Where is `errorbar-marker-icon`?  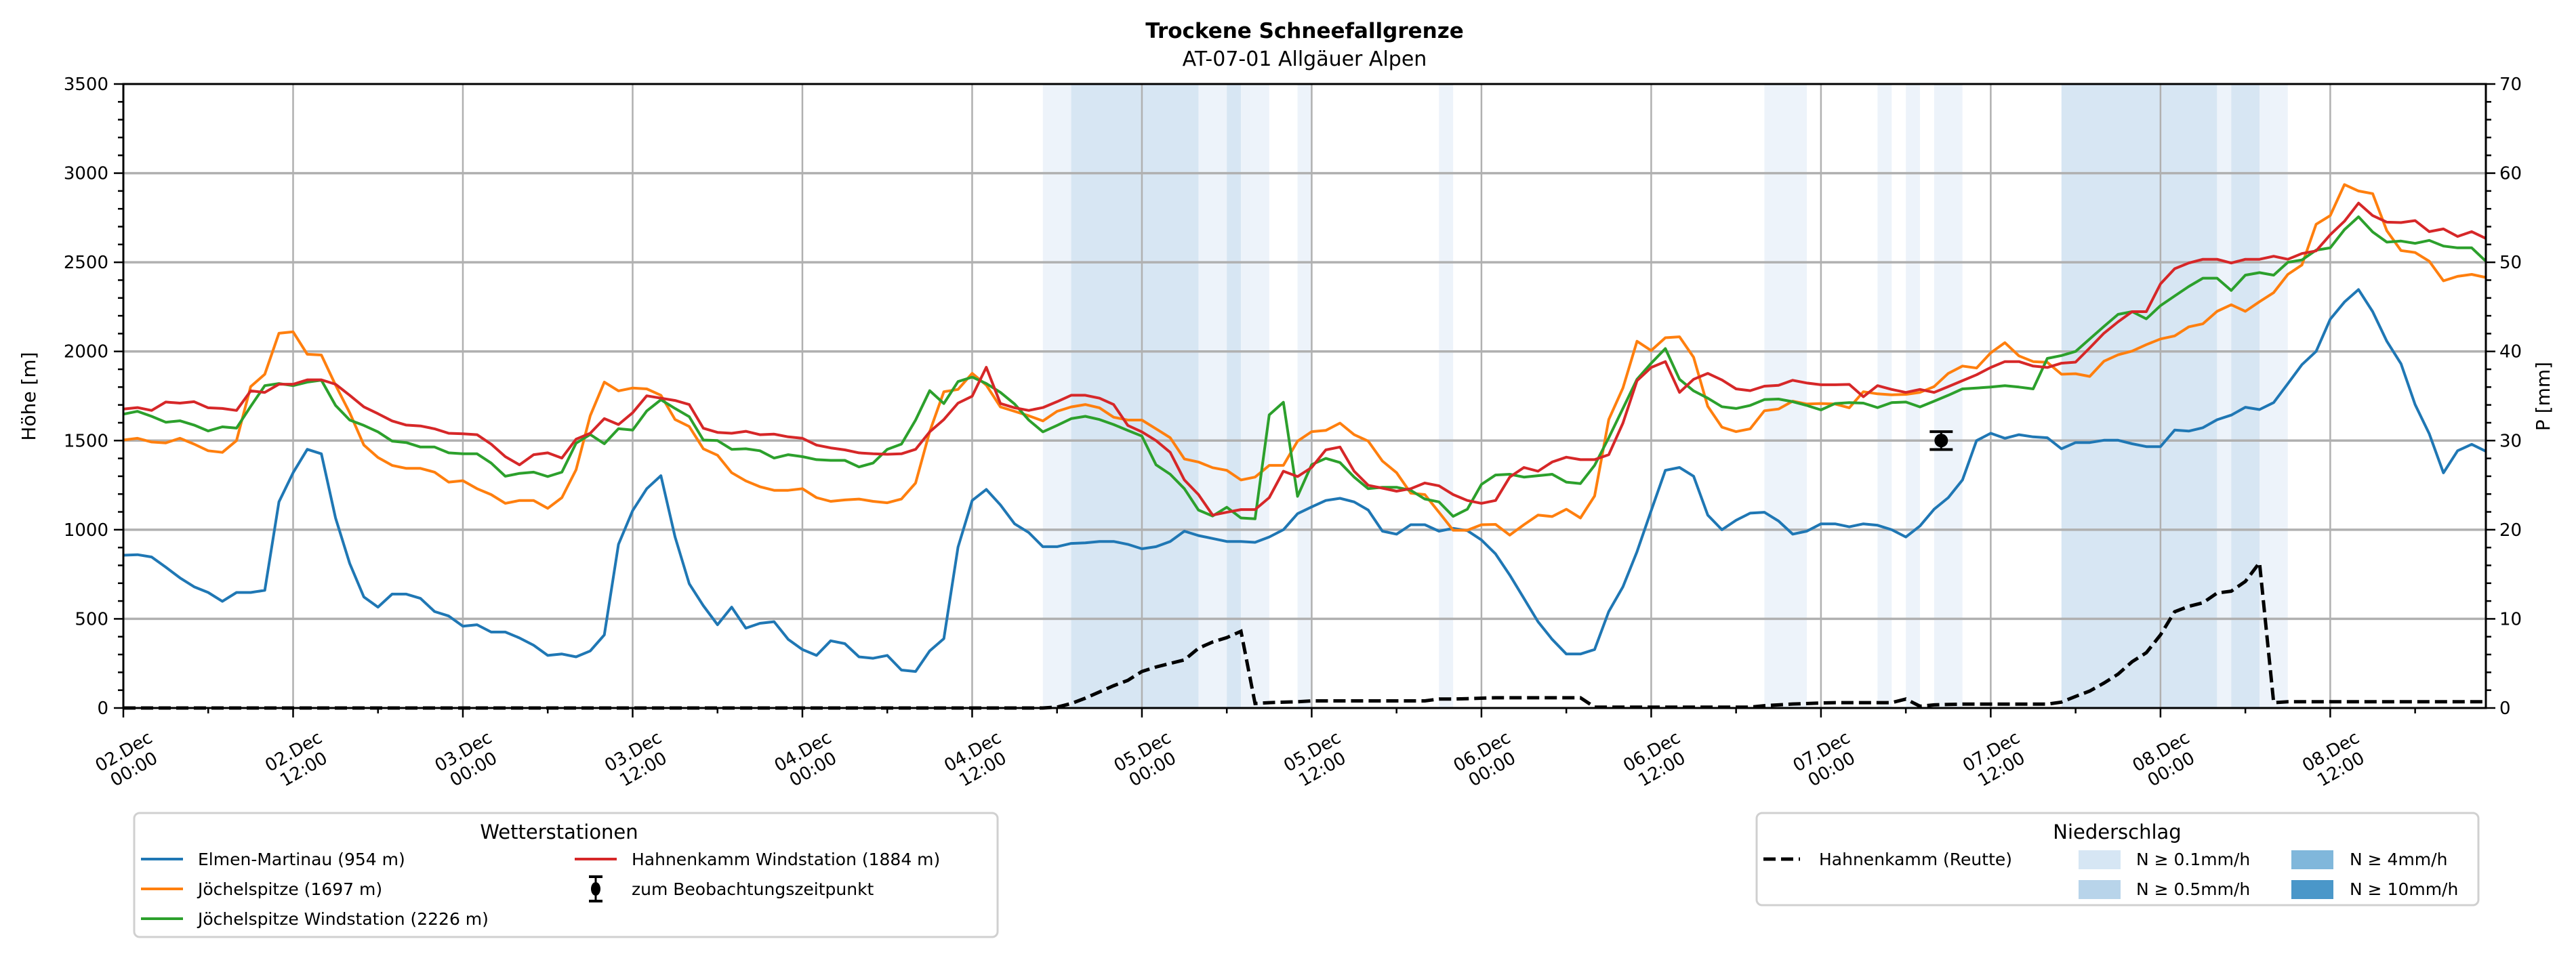 errorbar-marker-icon is located at coordinates (596, 888).